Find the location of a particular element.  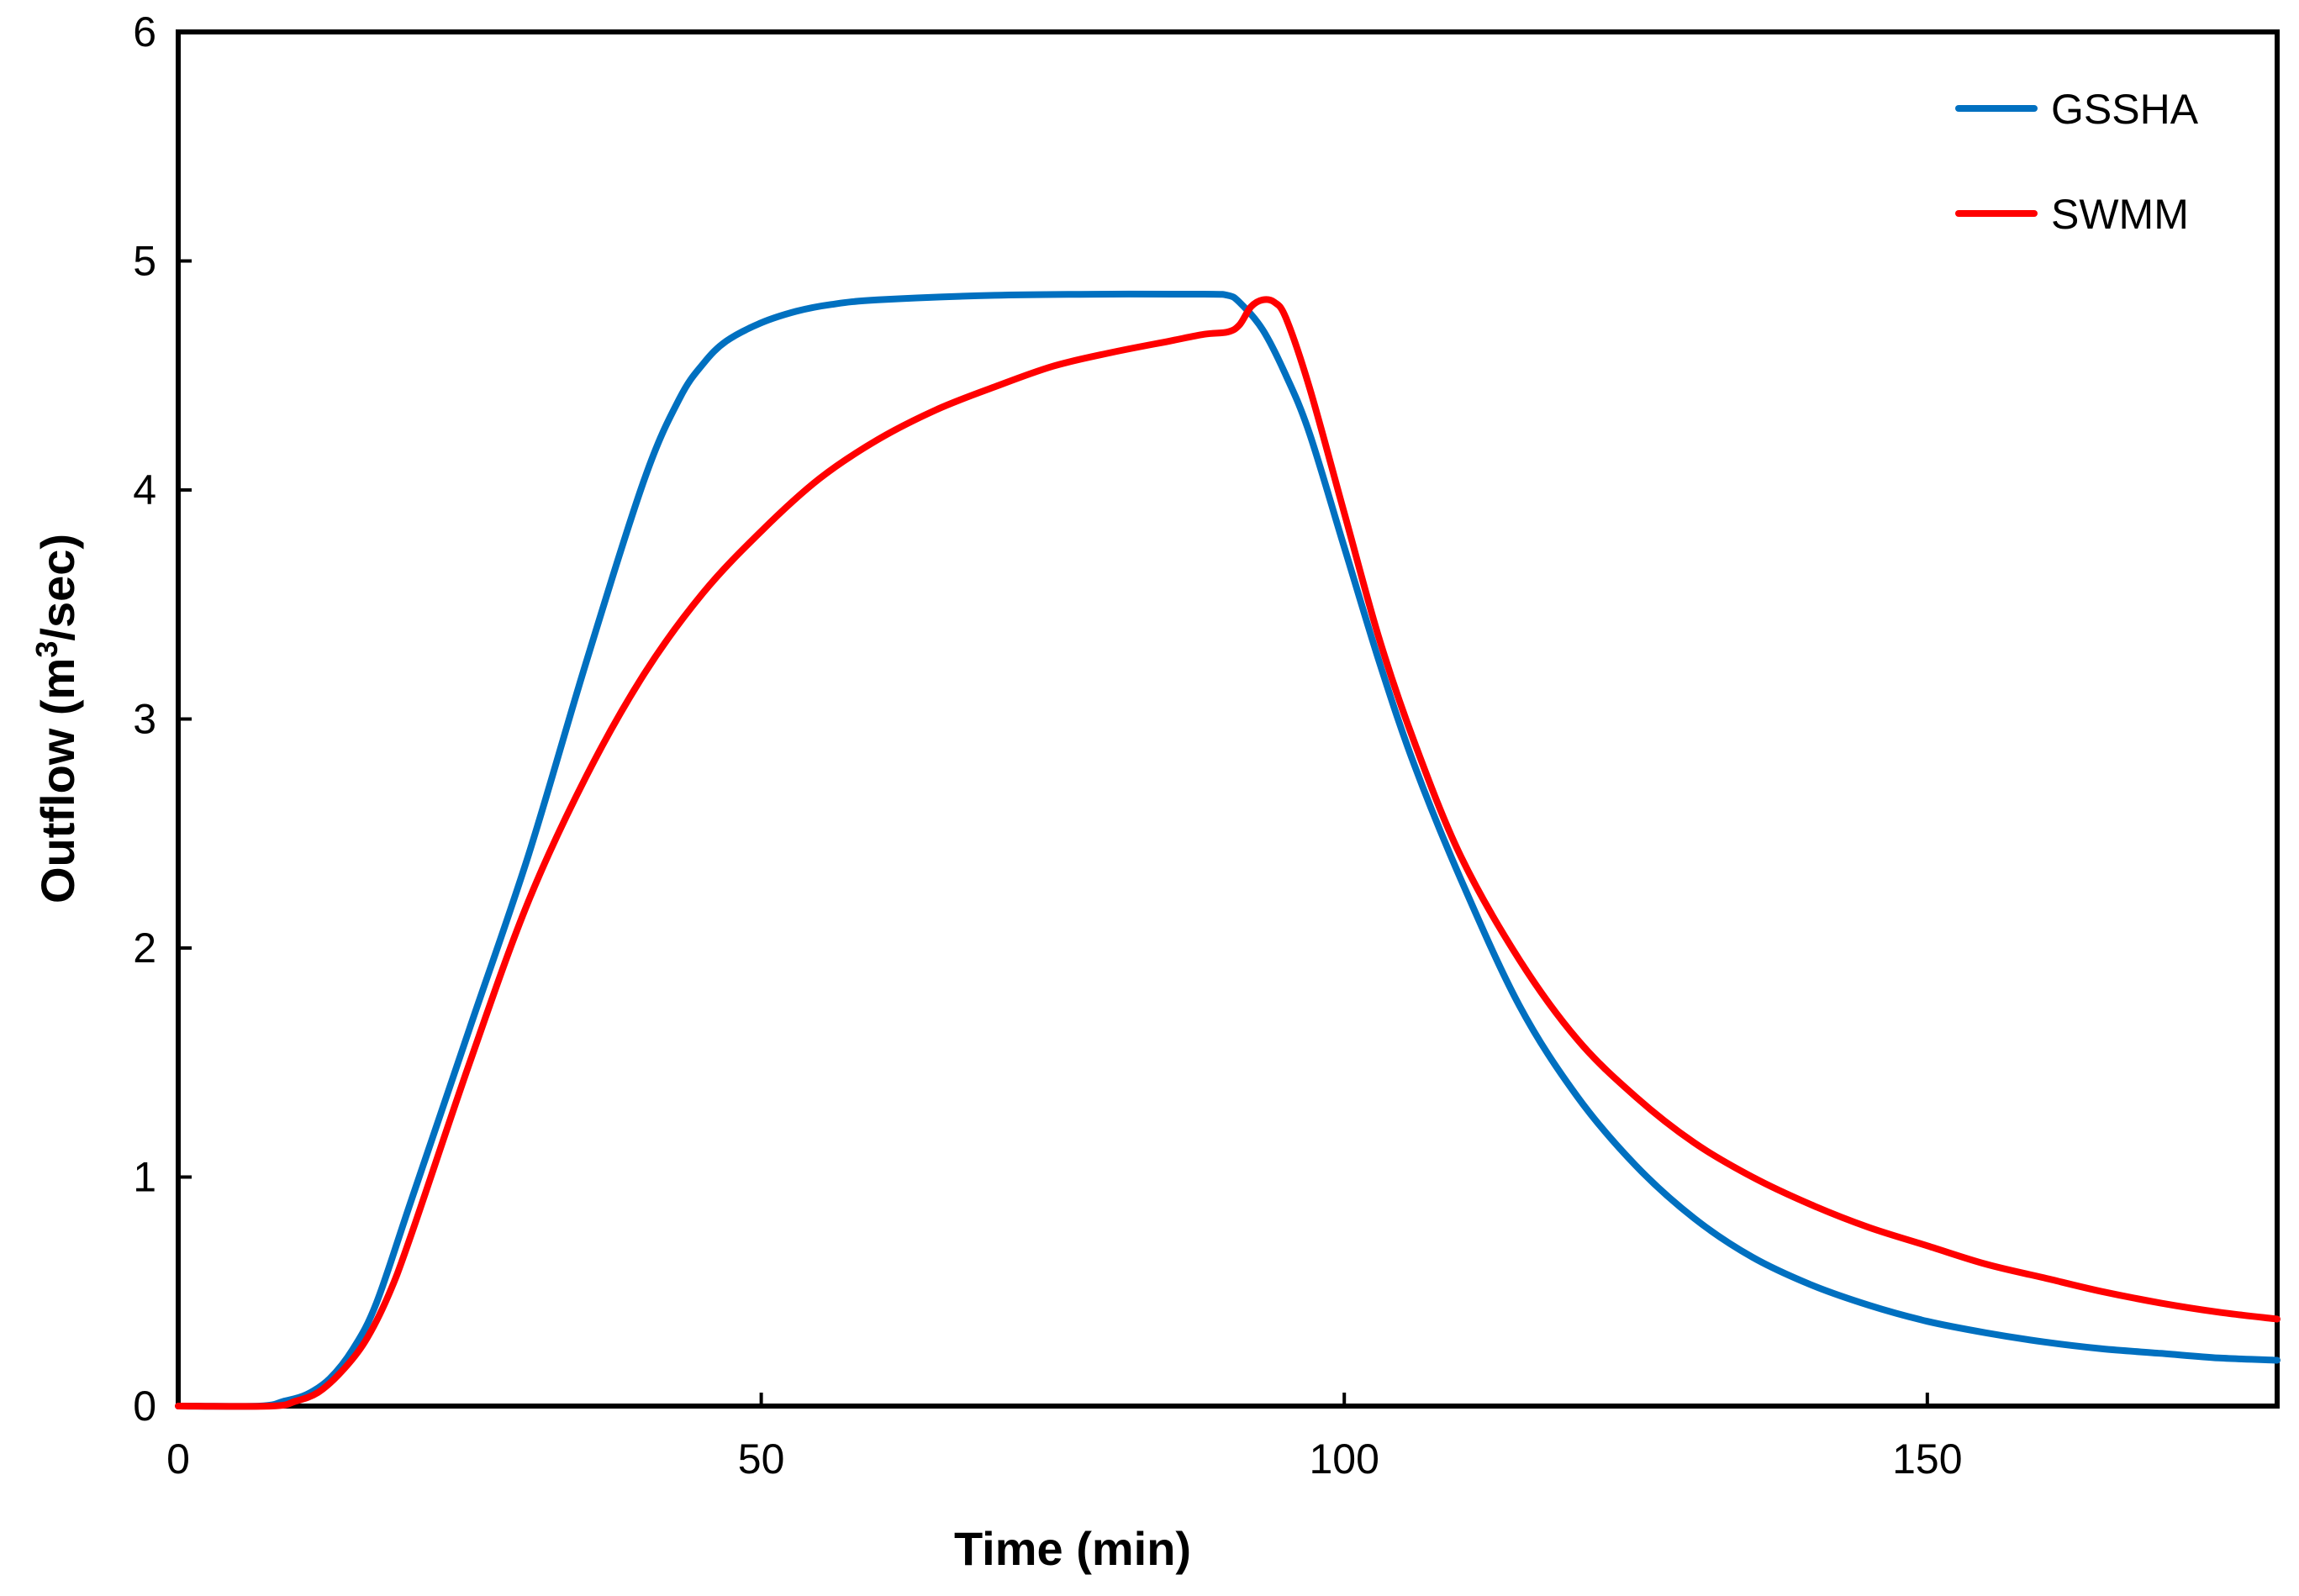

y-axis-title: Outflow (m3/sec) is located at coordinates (57, 718).